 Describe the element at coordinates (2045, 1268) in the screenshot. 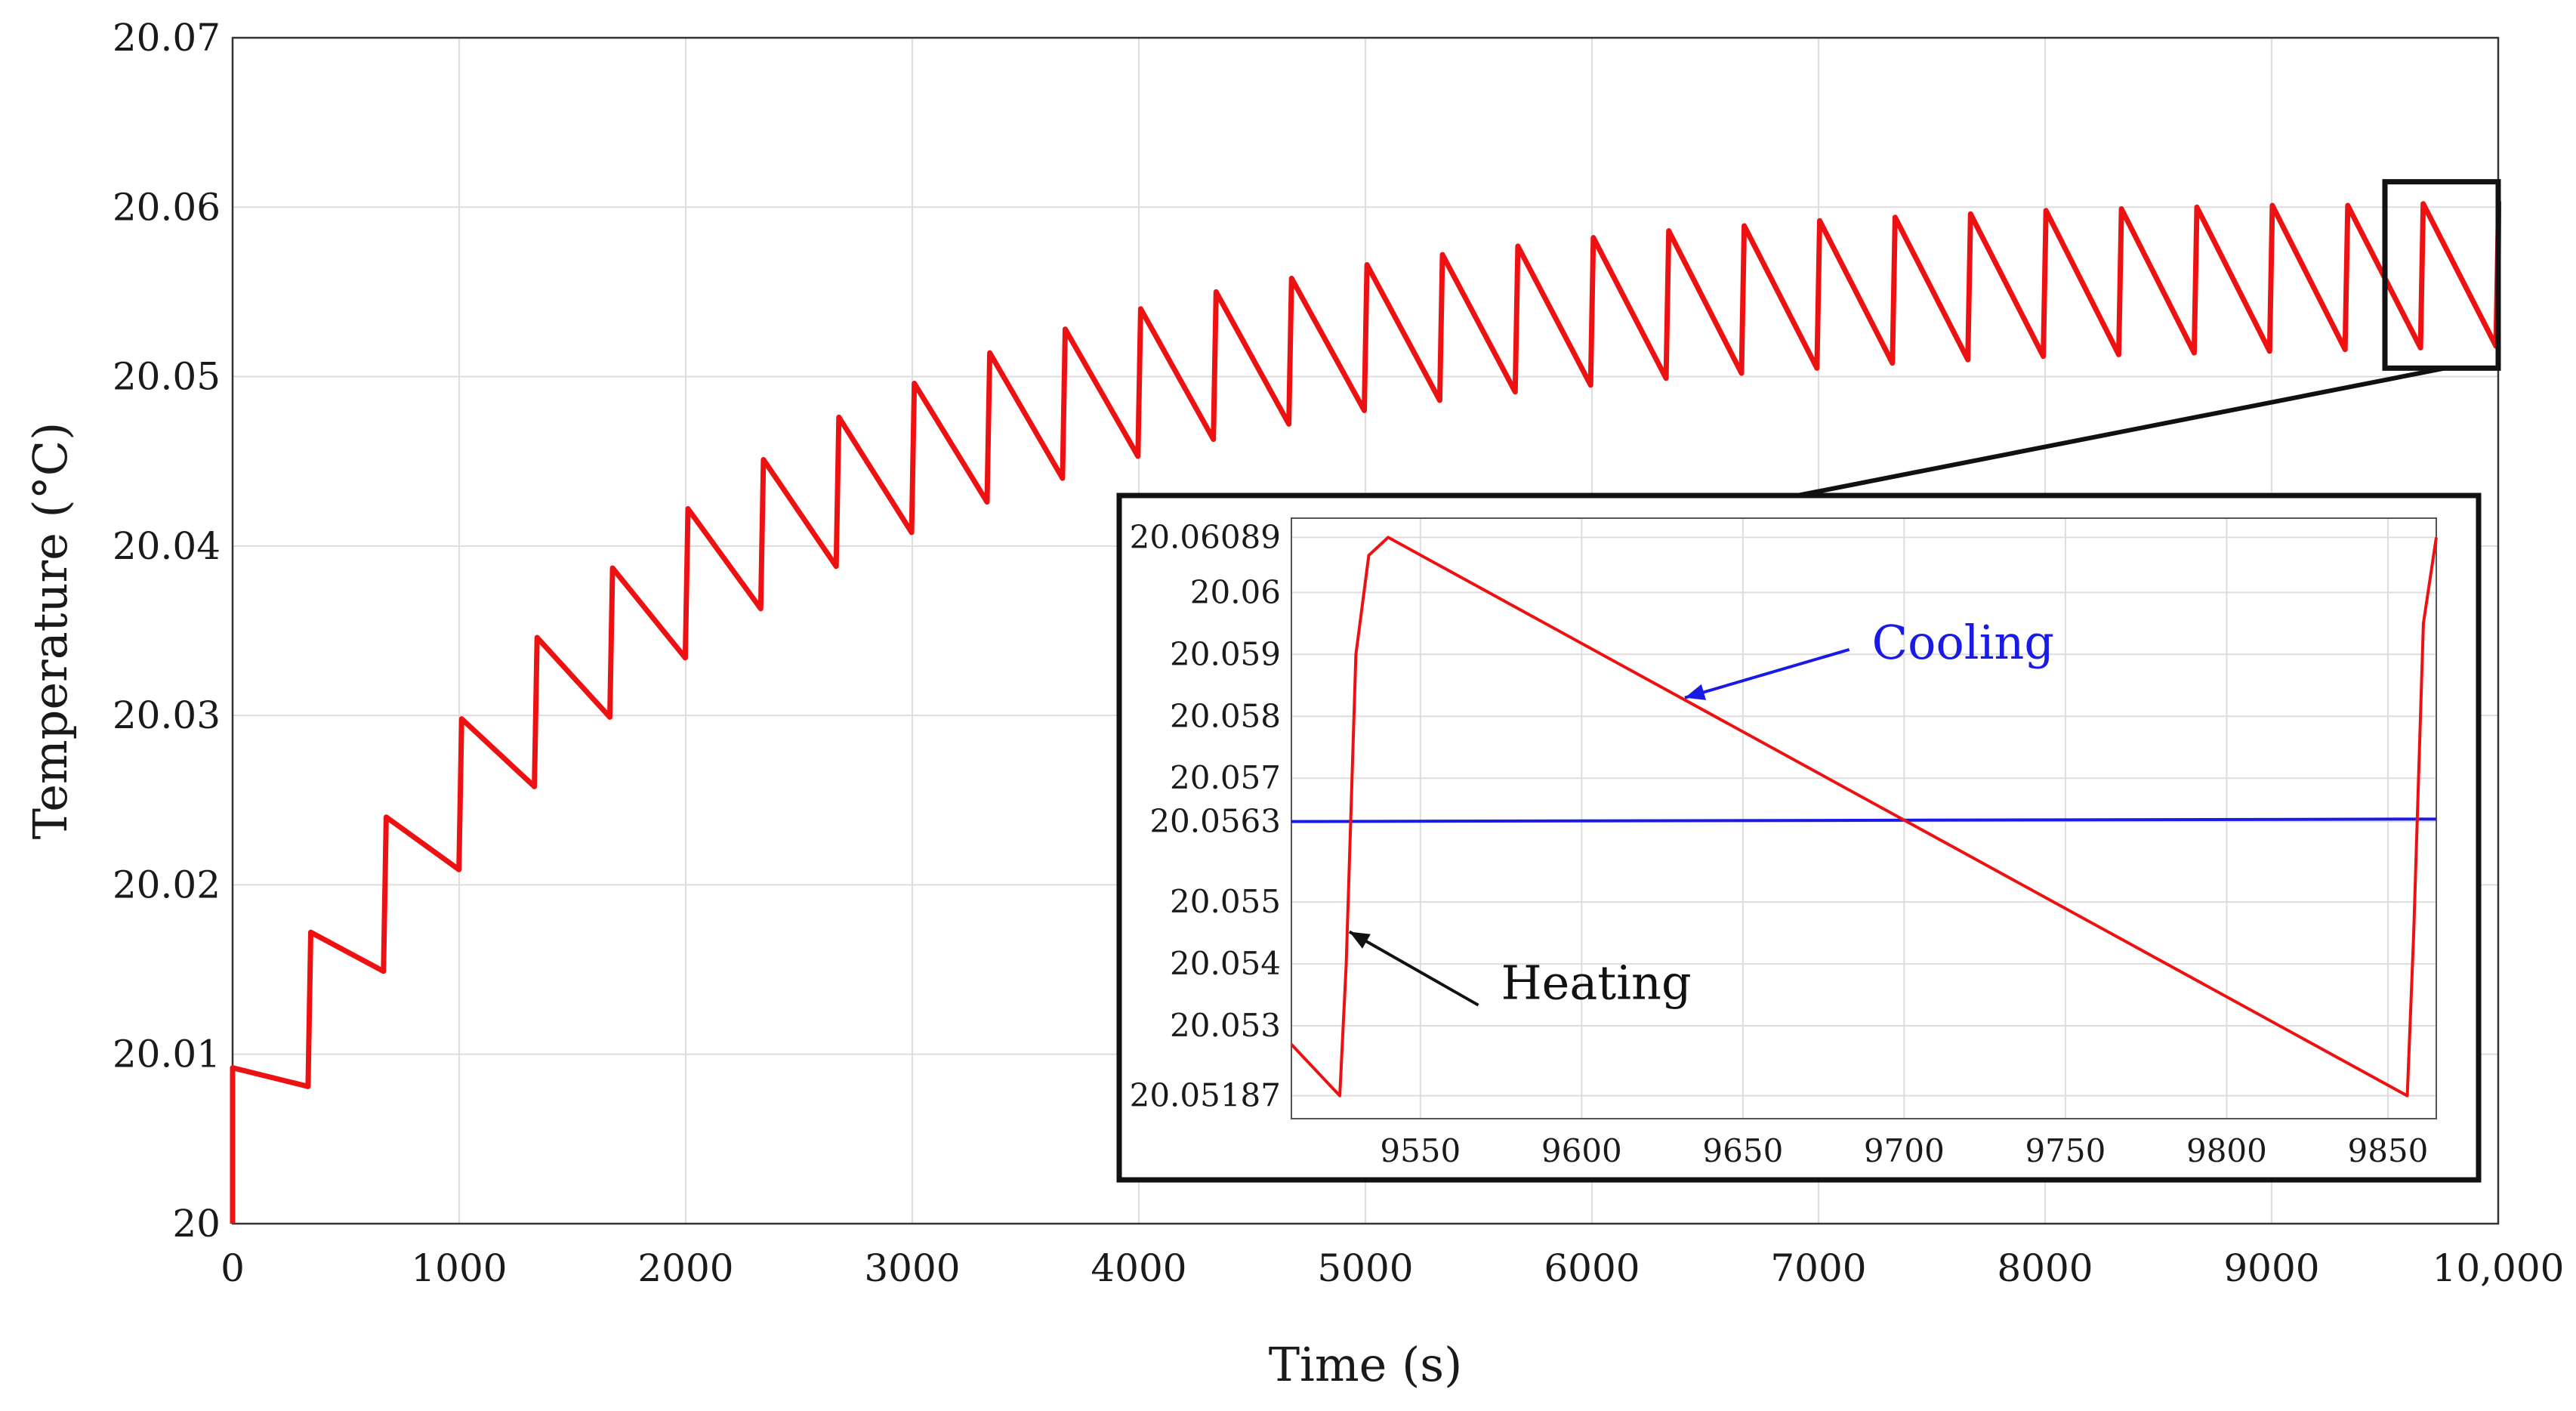

I see `main-x-tick-label: 8000` at that location.